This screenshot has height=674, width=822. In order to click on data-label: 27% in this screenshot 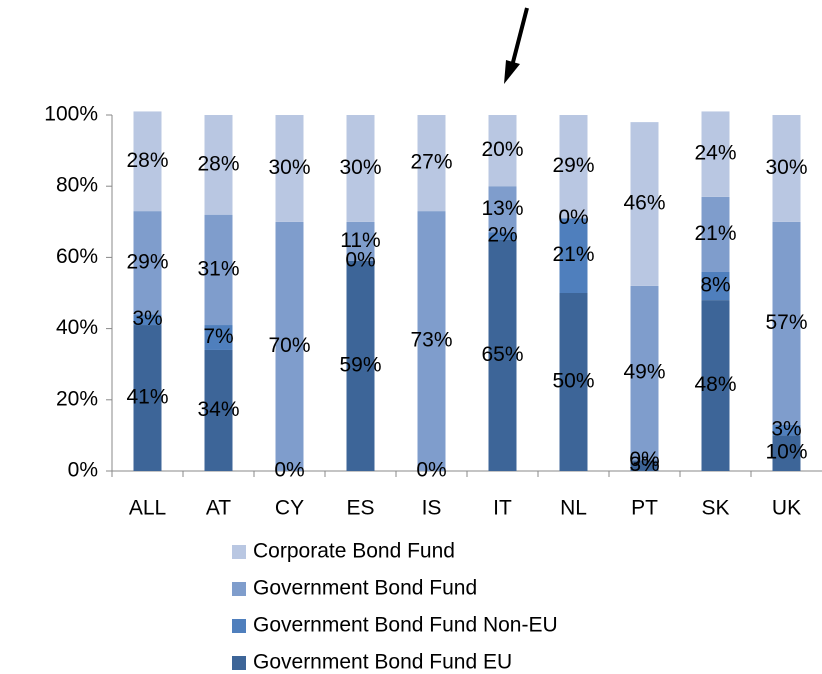, I will do `click(431, 162)`.